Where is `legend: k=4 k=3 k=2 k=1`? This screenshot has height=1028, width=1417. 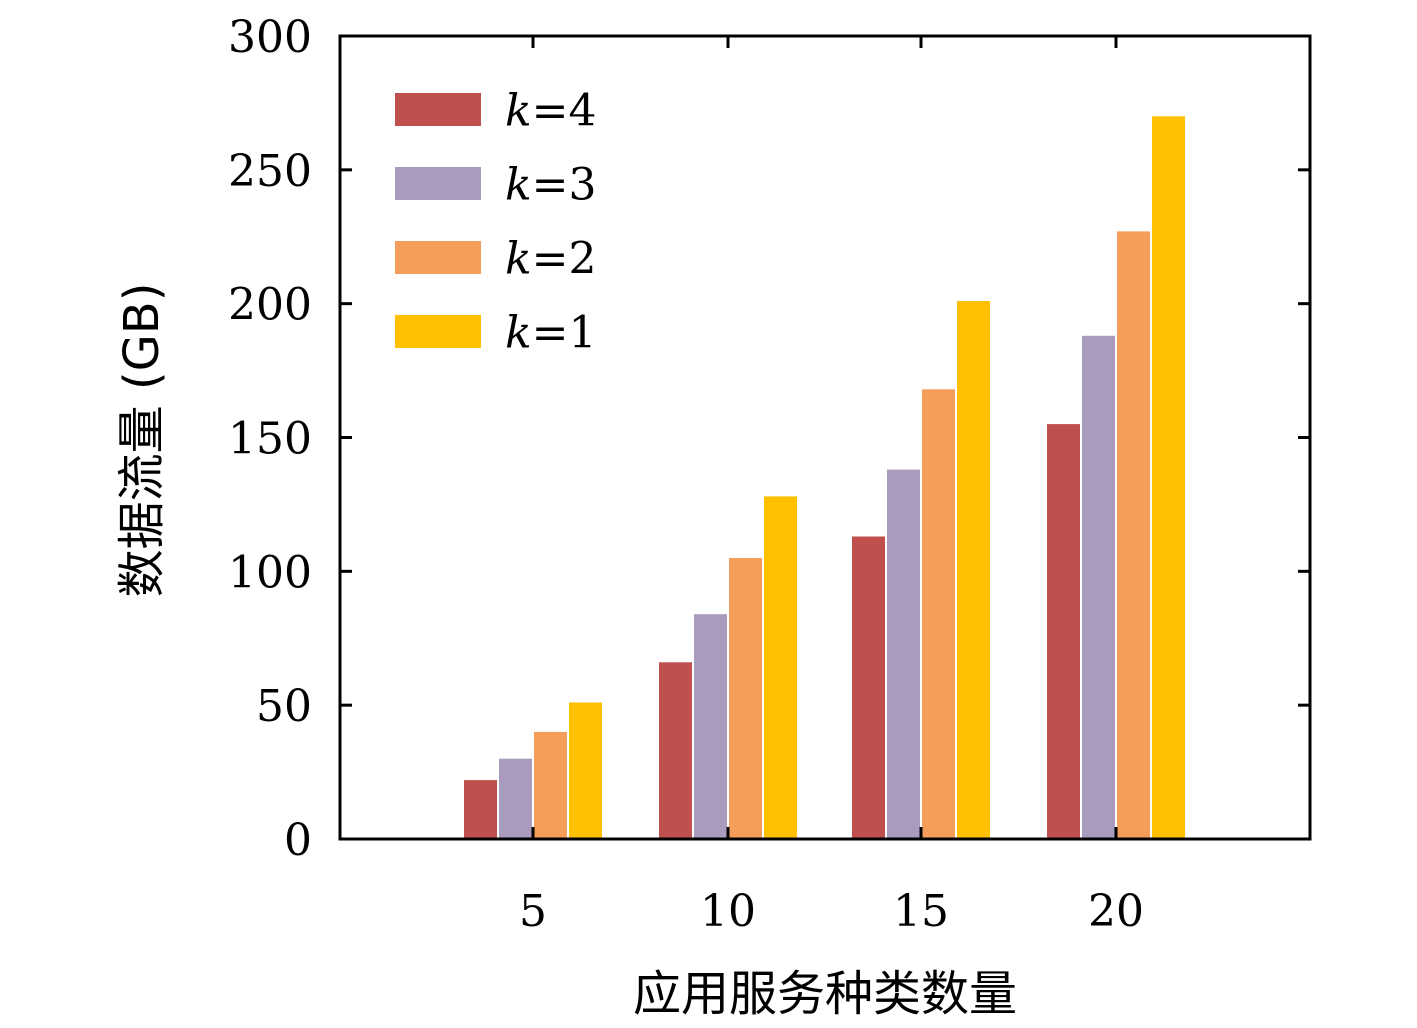
legend: k=4 k=3 k=2 k=1 is located at coordinates (496, 222).